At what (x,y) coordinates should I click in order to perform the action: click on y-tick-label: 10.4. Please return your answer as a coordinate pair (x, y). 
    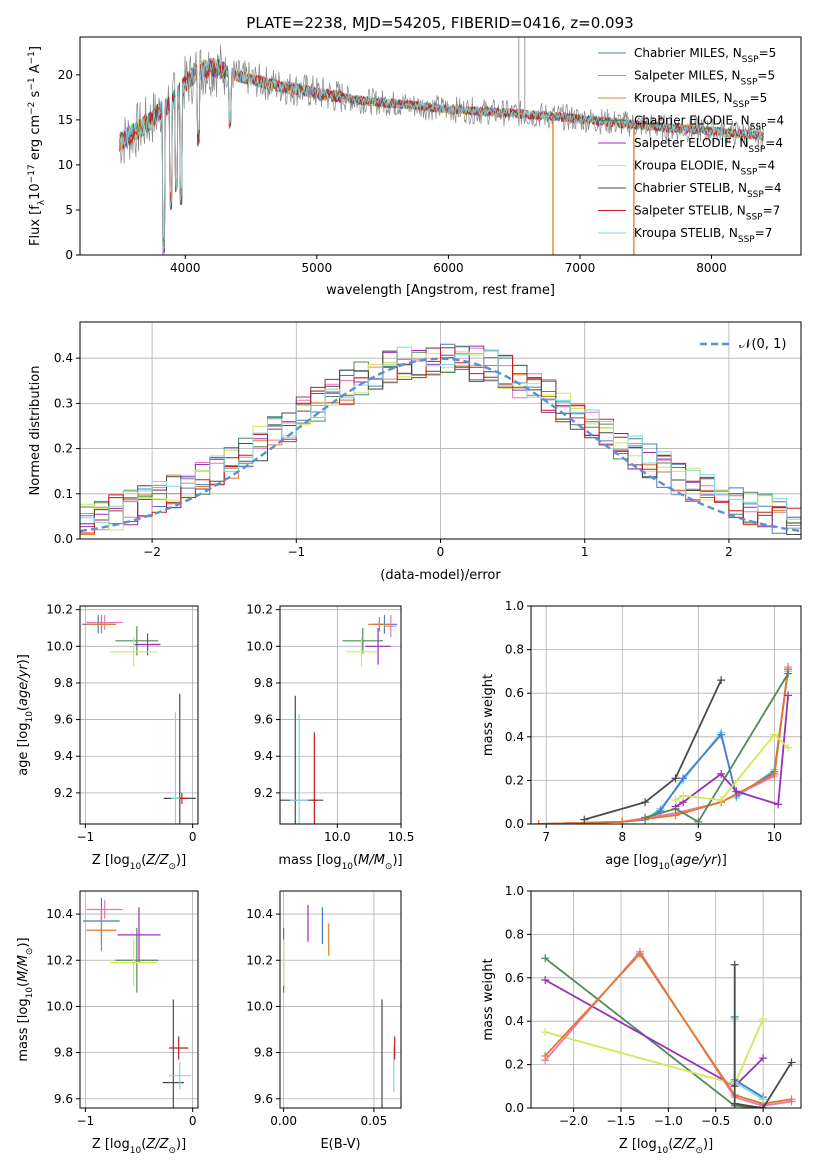
    Looking at the image, I should click on (59, 914).